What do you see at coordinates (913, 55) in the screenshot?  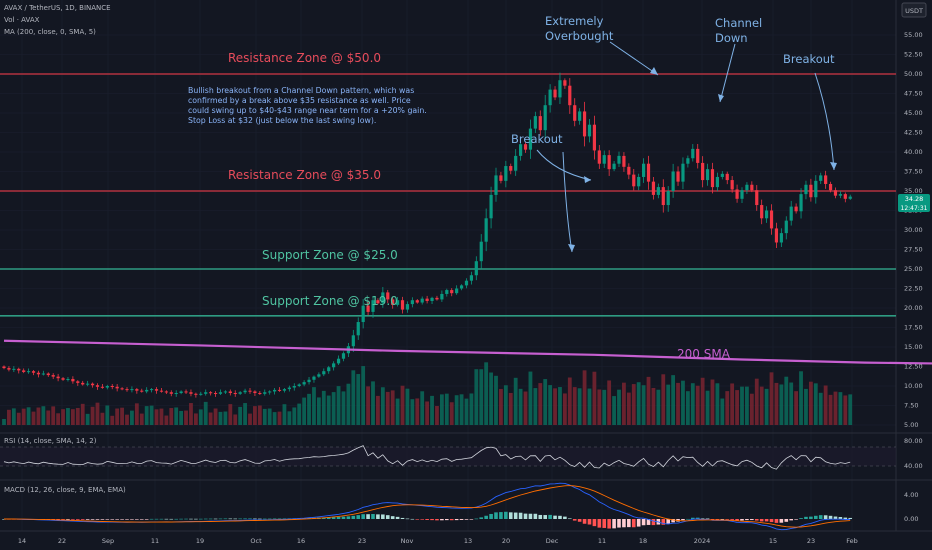 I see `price-axis-label: 52.50` at bounding box center [913, 55].